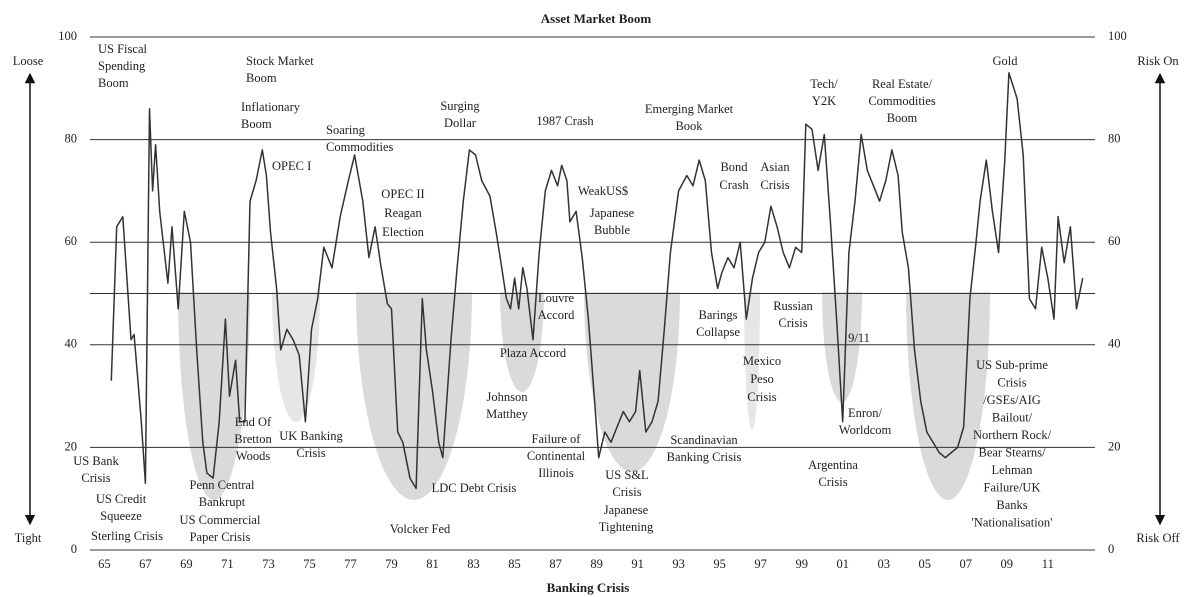  I want to click on annotation: Tightening, so click(626, 527).